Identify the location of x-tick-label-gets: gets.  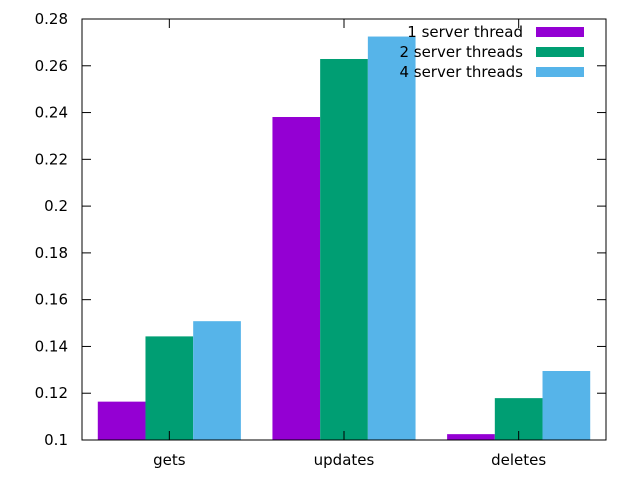
(169, 460).